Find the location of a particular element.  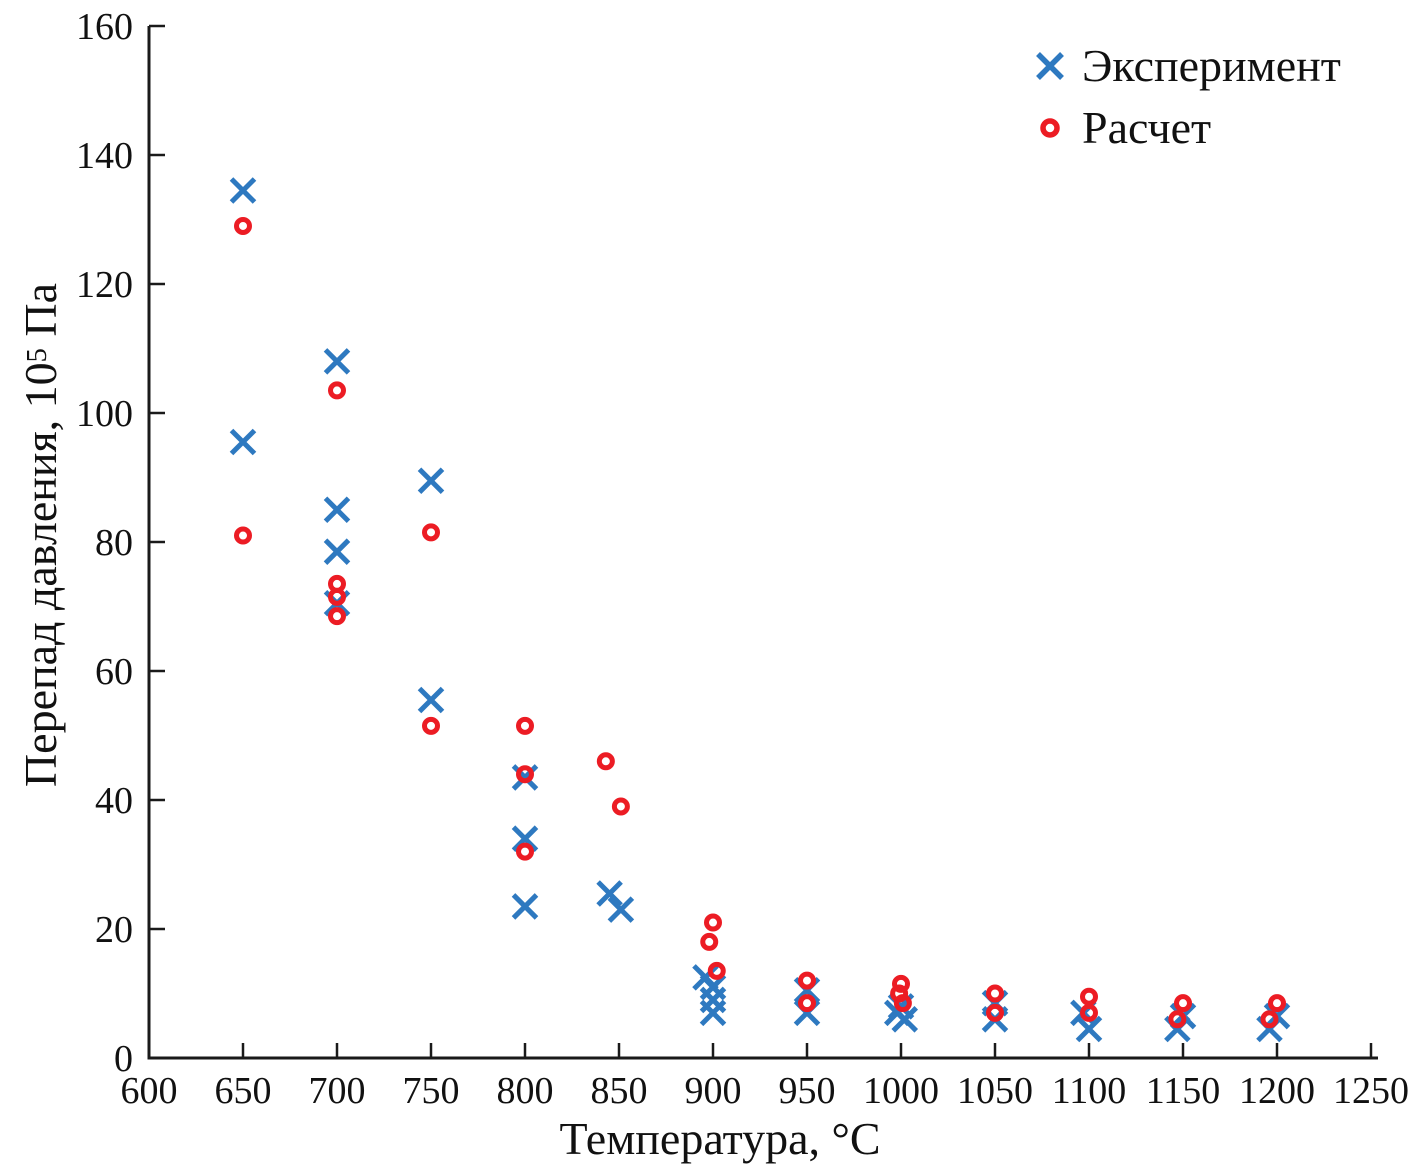

y-tick-label: 100 is located at coordinates (104, 414).